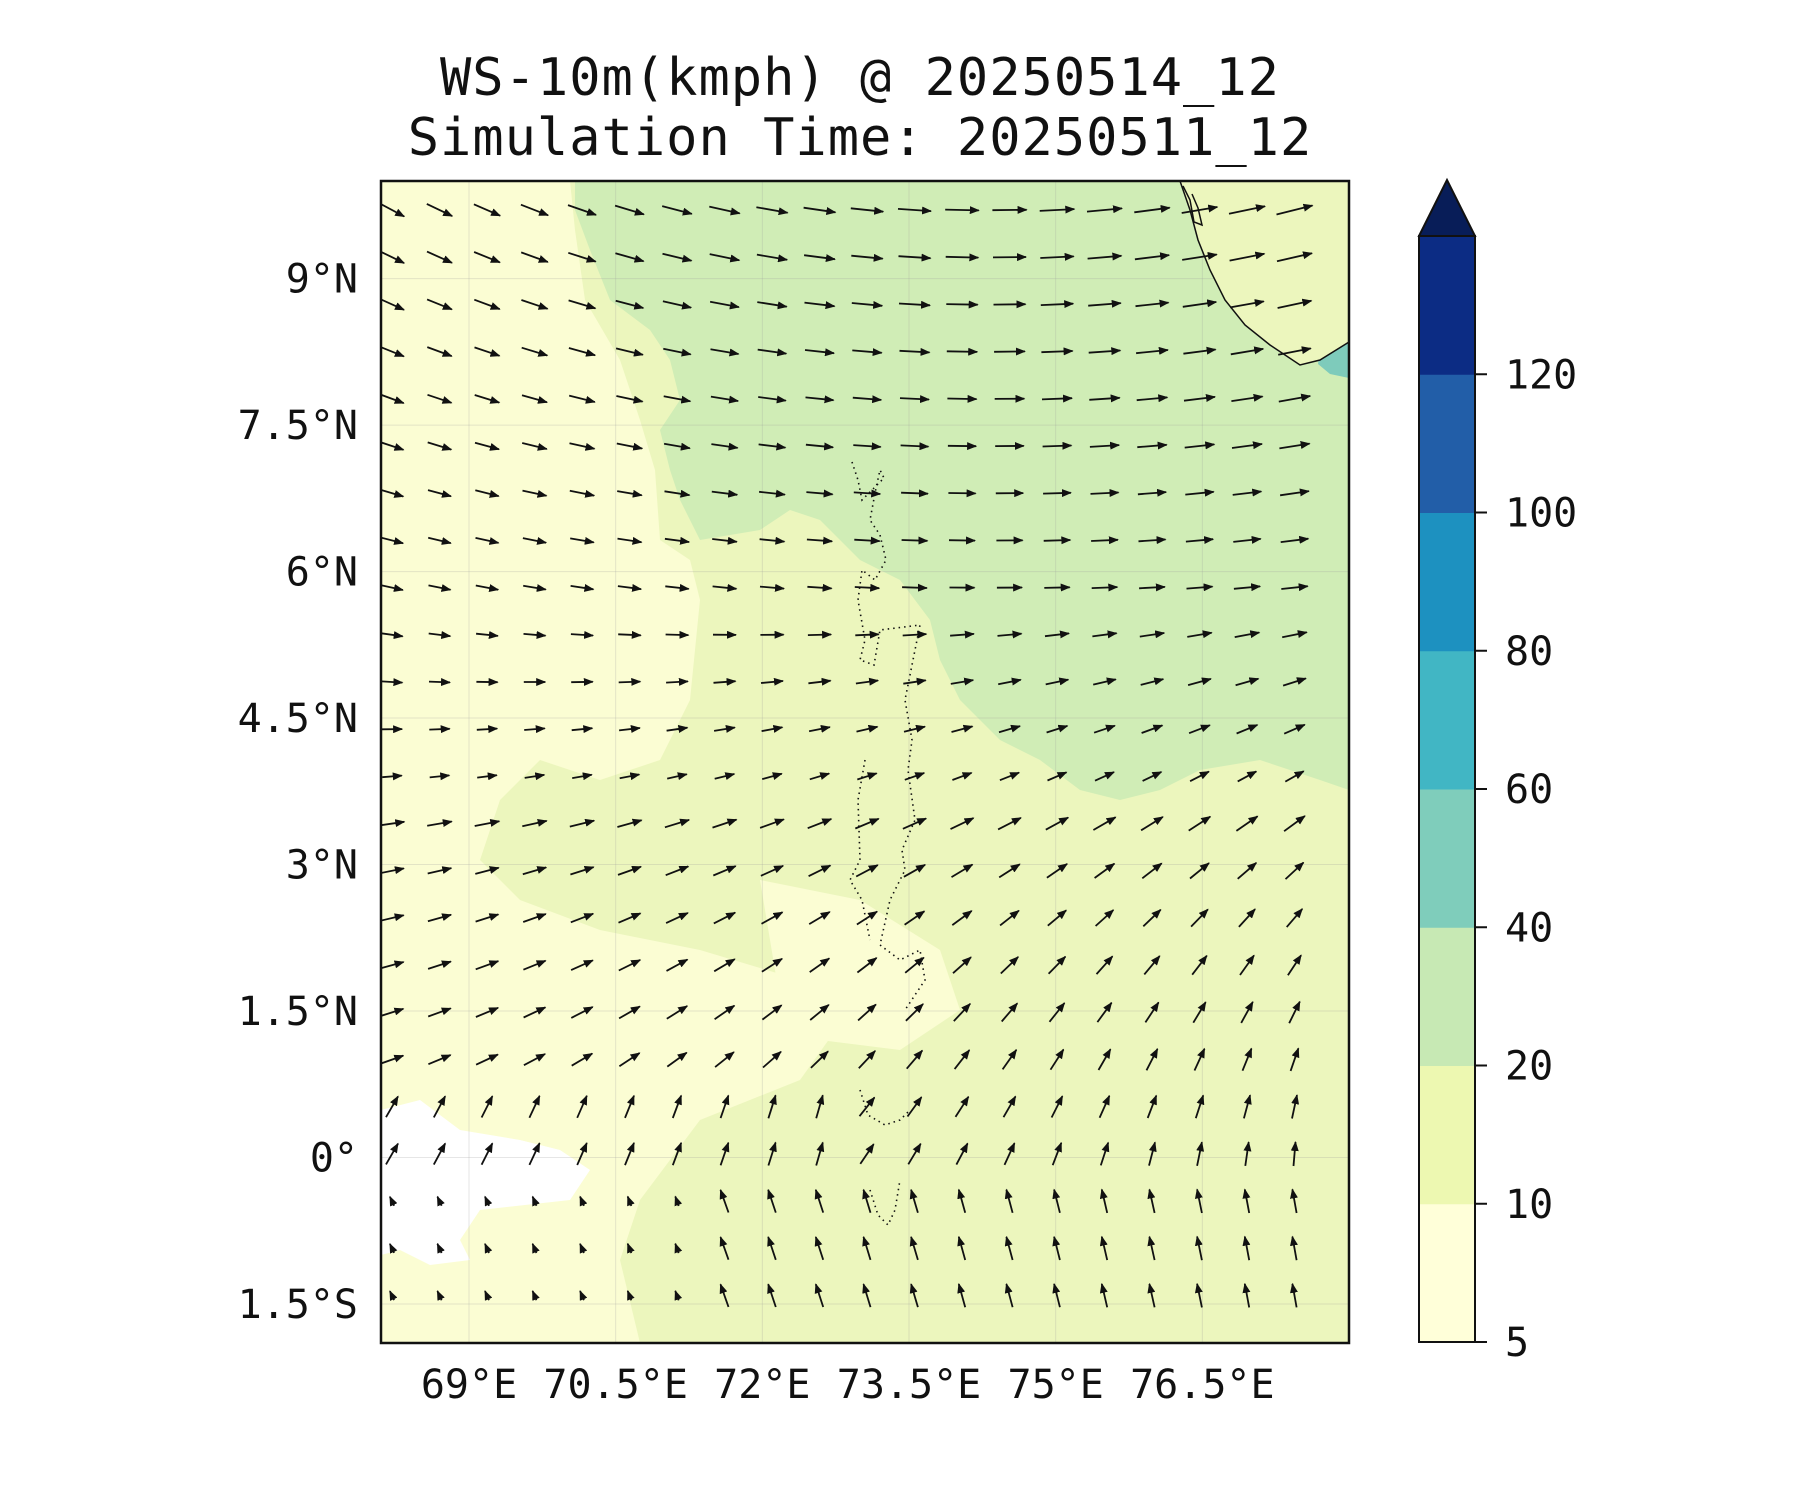  I want to click on colorbar, so click(1447, 760).